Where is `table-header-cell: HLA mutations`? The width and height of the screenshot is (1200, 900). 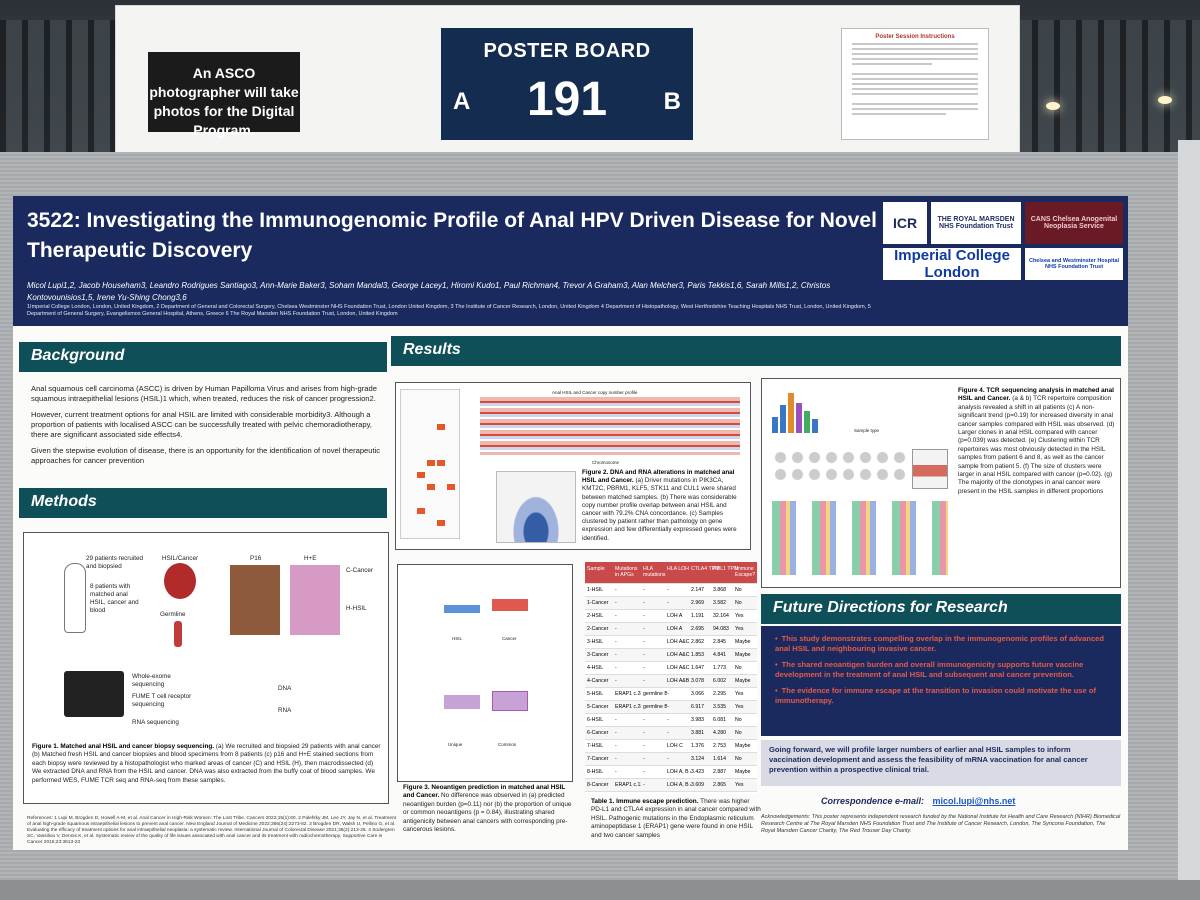 table-header-cell: HLA mutations is located at coordinates (654, 572).